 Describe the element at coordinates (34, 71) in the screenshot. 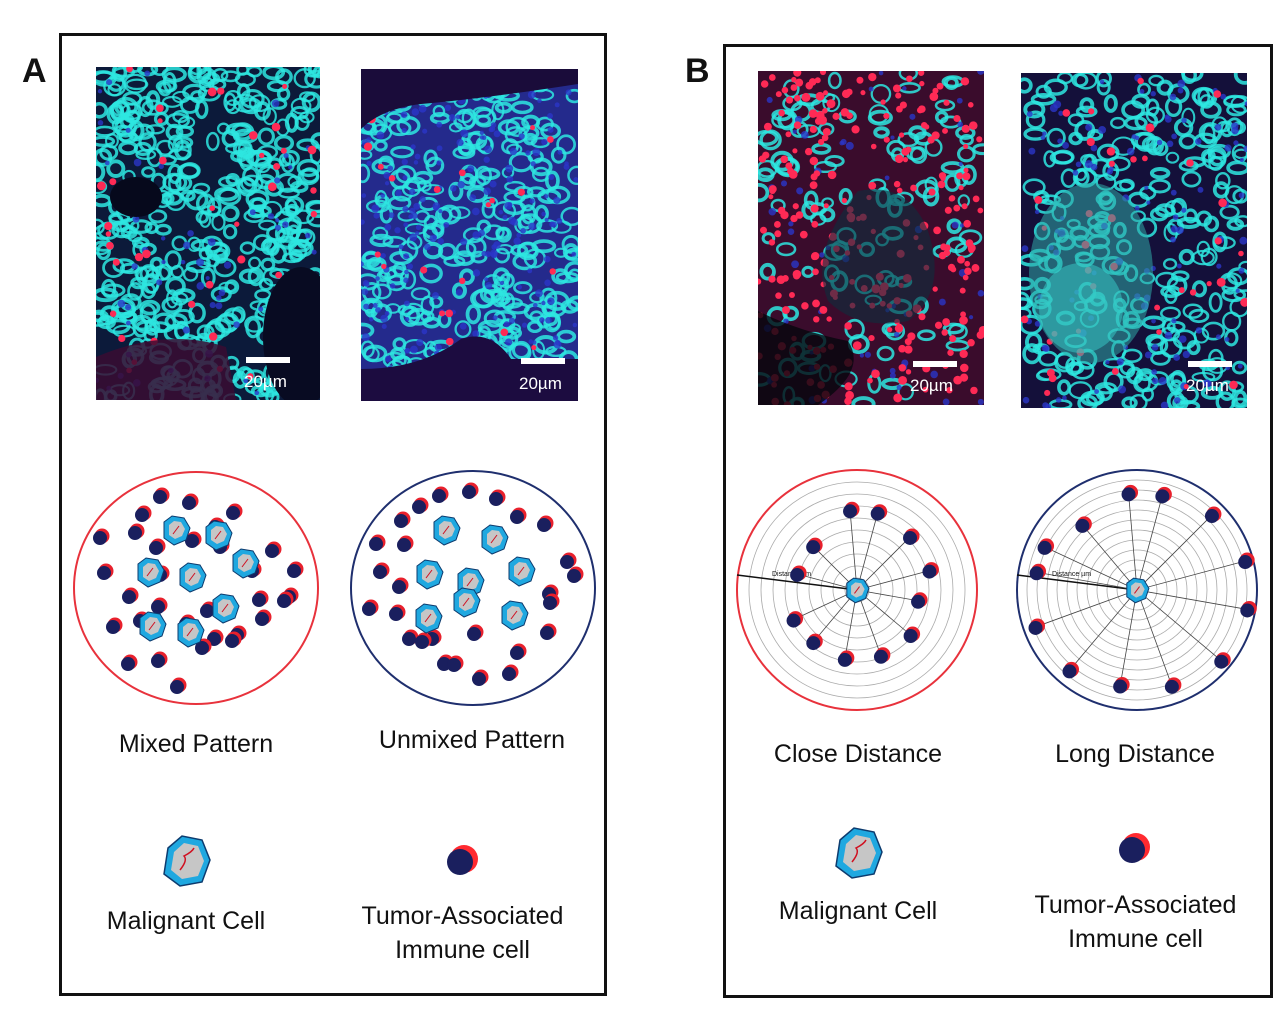

I see `panel-a-letter: A` at that location.